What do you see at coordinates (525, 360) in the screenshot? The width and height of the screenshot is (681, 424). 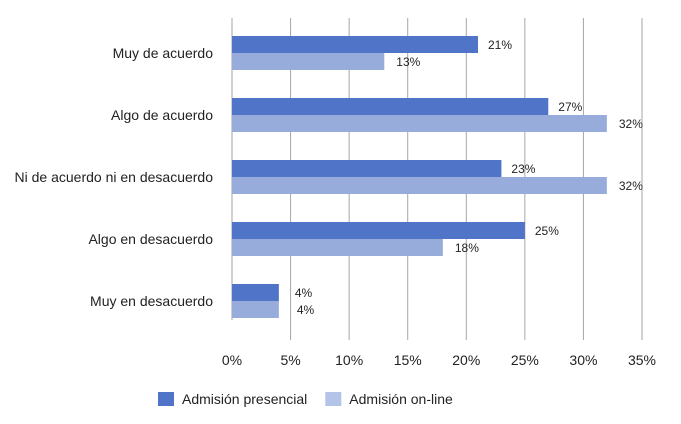 I see `x-tick-label: 25%` at bounding box center [525, 360].